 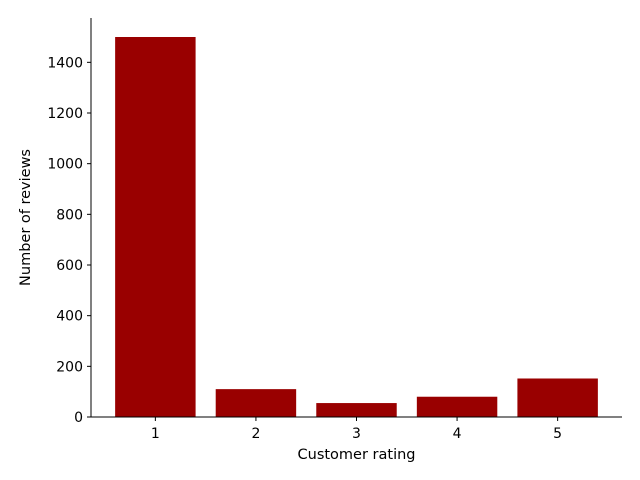 I want to click on y-tick-label: 1000, so click(x=65, y=165).